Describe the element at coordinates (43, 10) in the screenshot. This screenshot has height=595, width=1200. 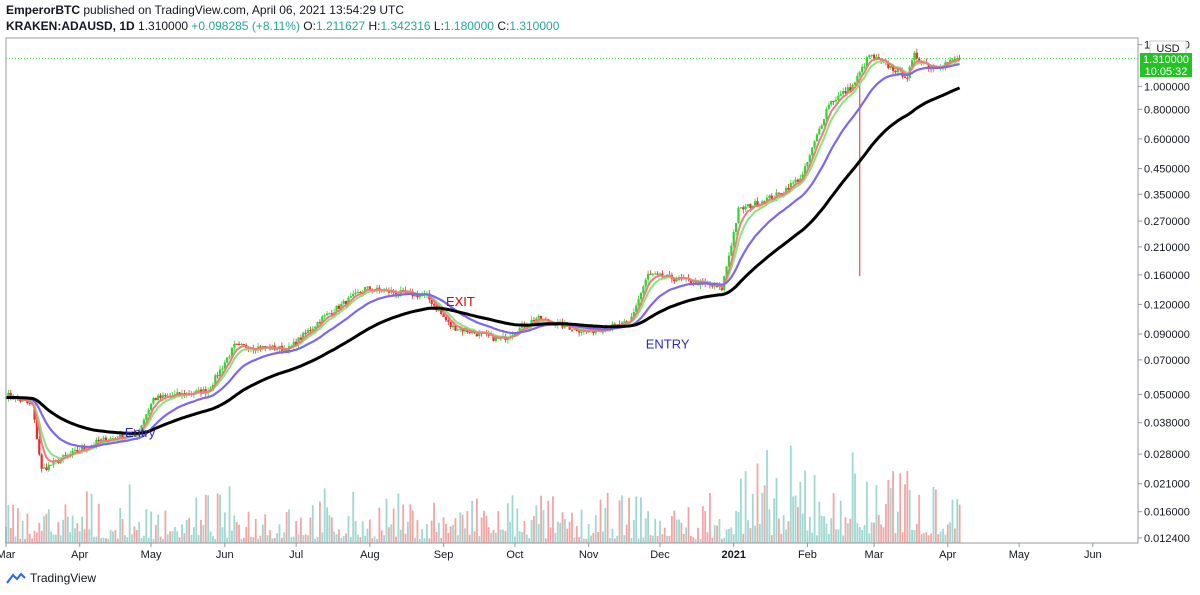
I see `author-name: EmperorBTC` at that location.